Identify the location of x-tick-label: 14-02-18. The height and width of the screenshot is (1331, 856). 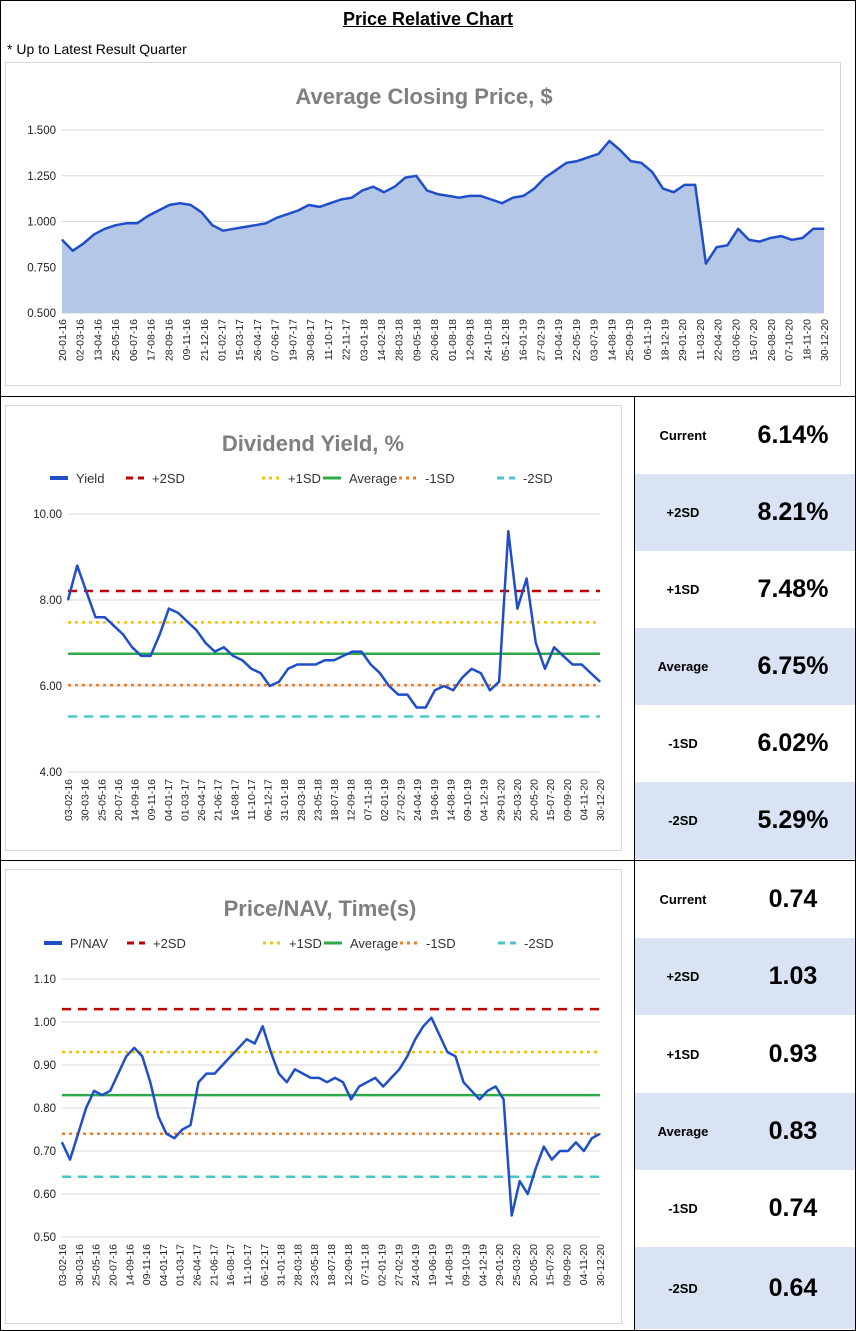
(382, 340).